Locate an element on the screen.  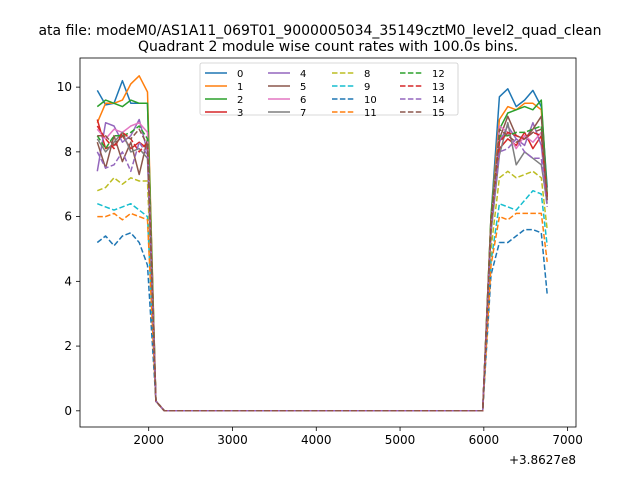
legend-label-1: 1 is located at coordinates (240, 87).